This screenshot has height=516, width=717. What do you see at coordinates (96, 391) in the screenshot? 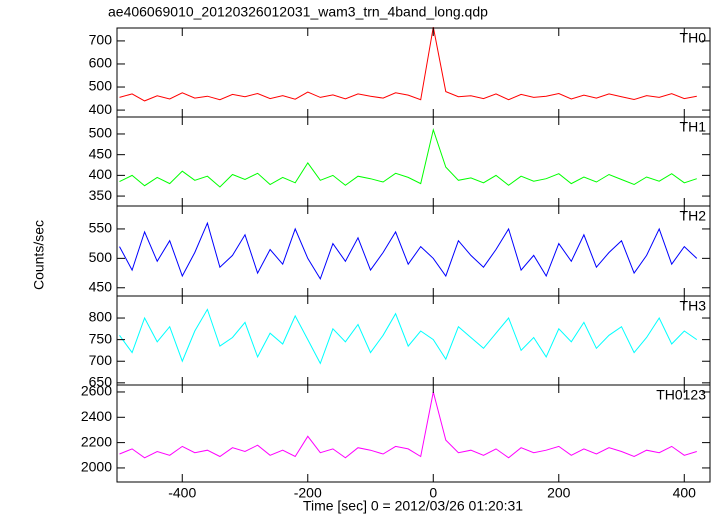
I see `y-tick-label: 2600` at bounding box center [96, 391].